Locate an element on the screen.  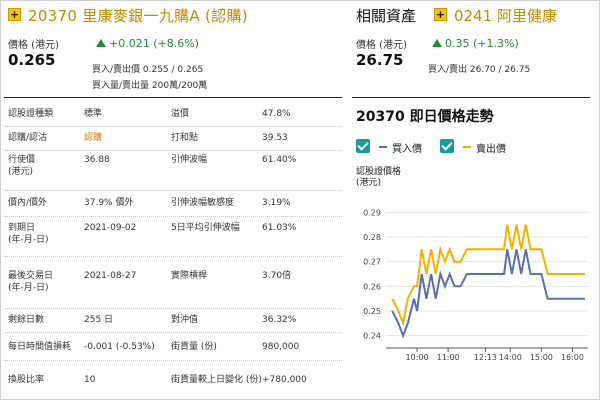
legend-bid-toggle: 買入價 is located at coordinates (396, 147).